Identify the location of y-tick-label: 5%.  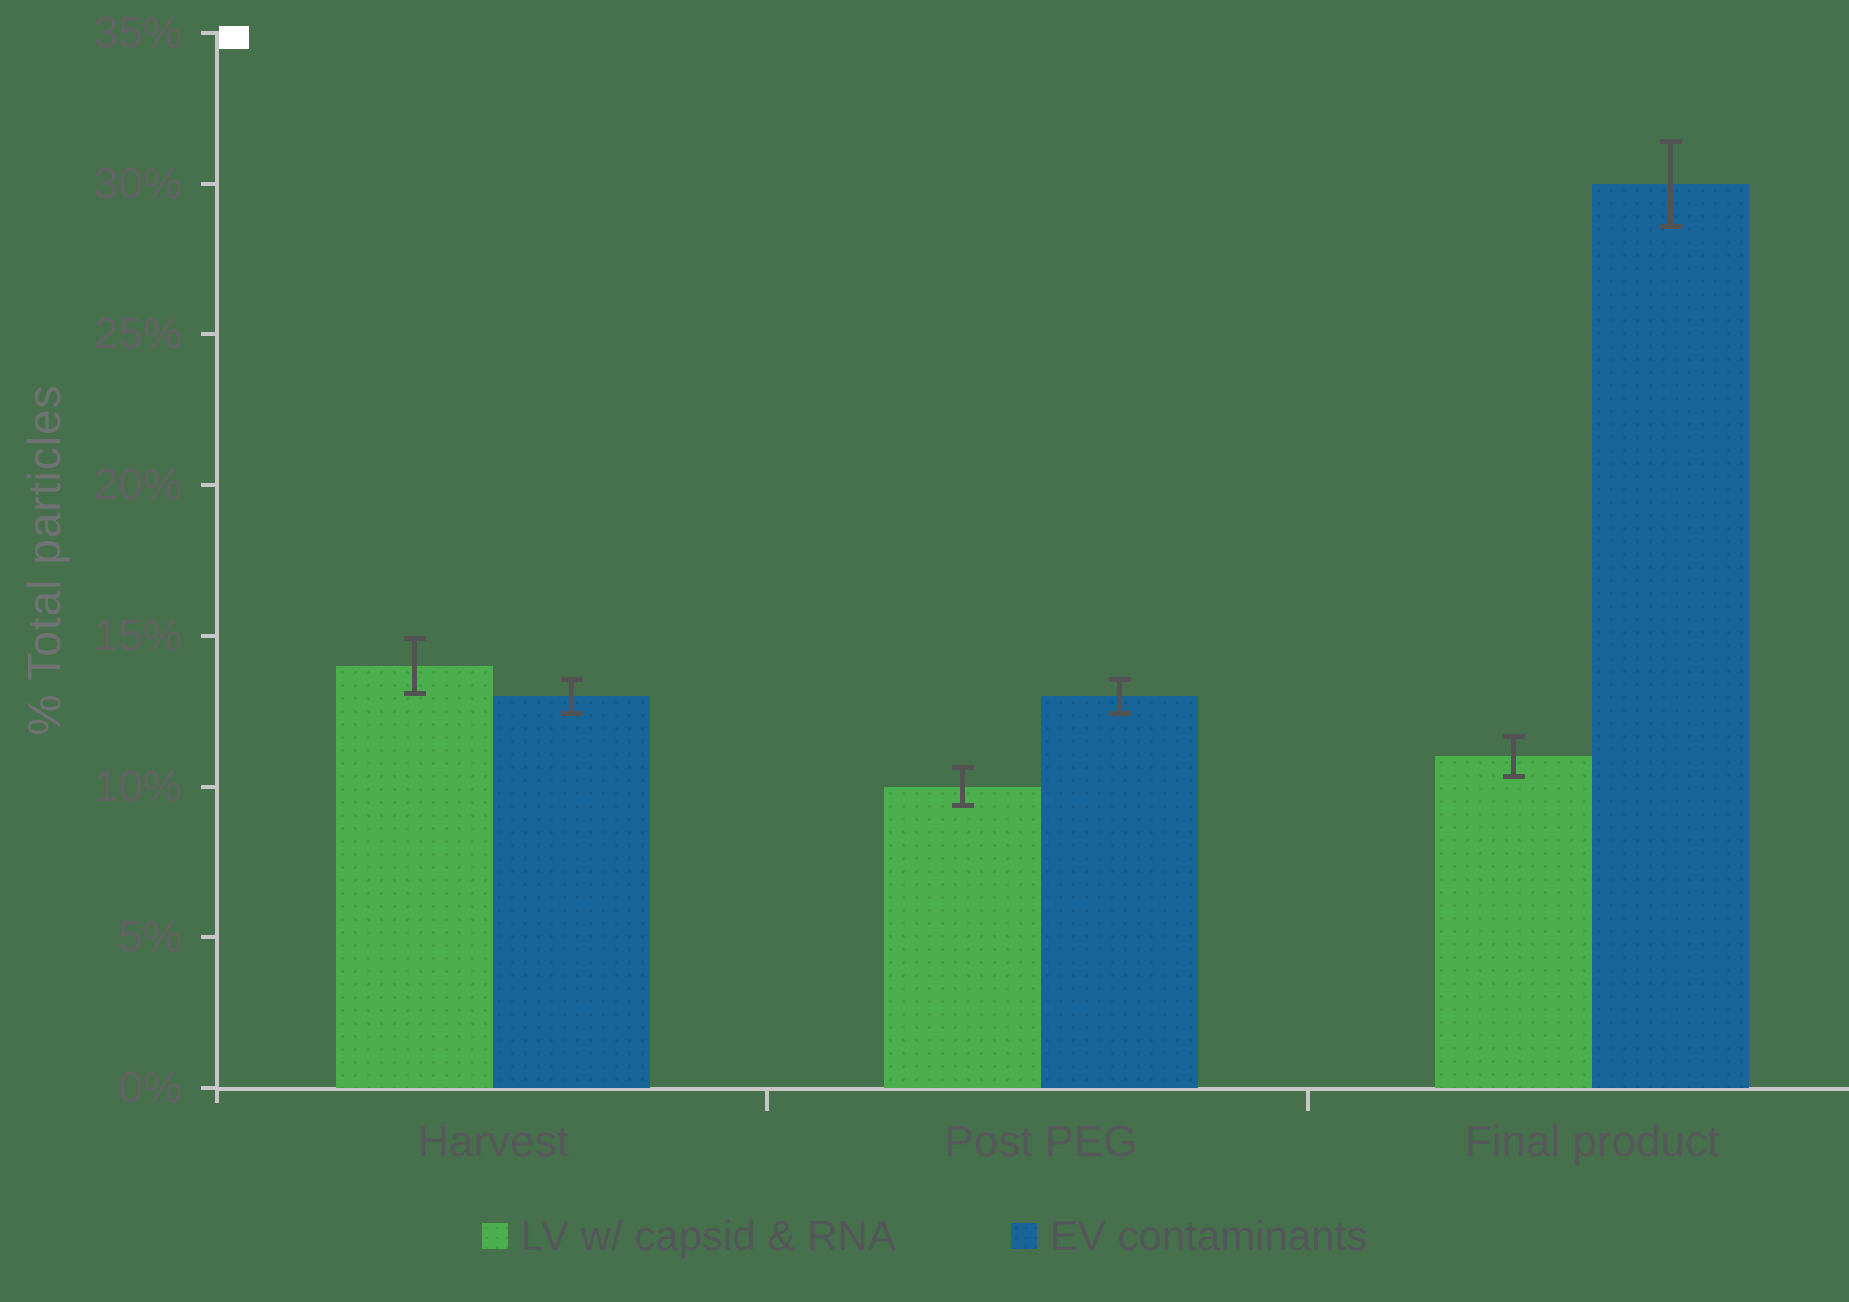
(150, 937).